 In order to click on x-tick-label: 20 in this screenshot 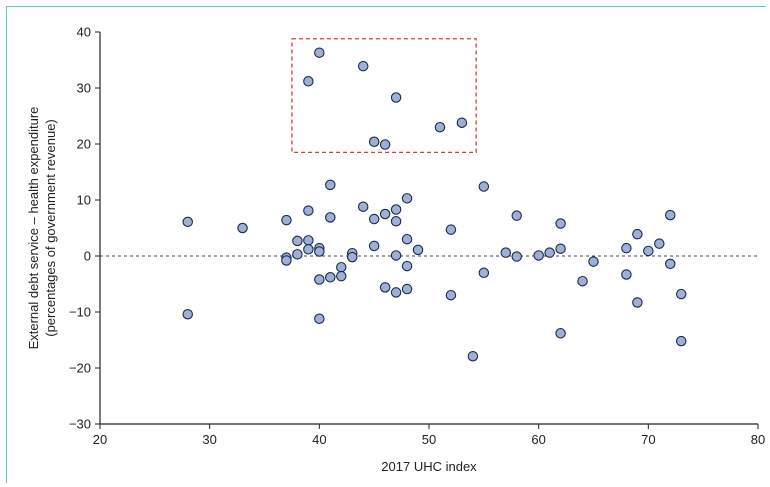, I will do `click(100, 439)`.